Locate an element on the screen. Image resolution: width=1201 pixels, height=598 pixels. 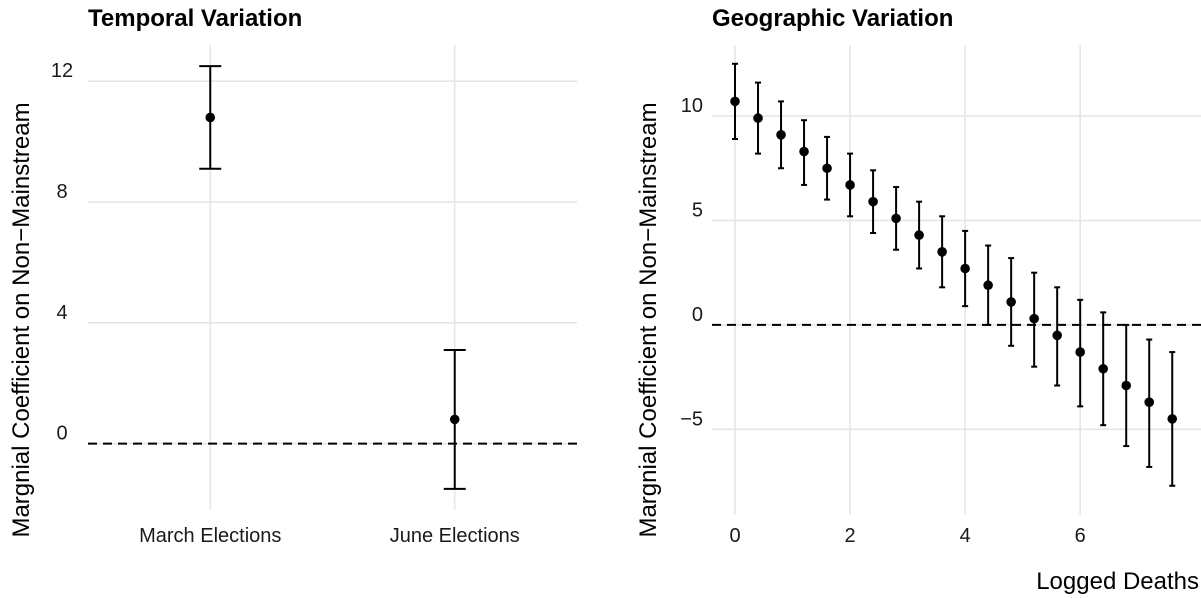
geographic-y-axis-label: Margnial Coefficient on Non−Mainstream is located at coordinates (648, 319).